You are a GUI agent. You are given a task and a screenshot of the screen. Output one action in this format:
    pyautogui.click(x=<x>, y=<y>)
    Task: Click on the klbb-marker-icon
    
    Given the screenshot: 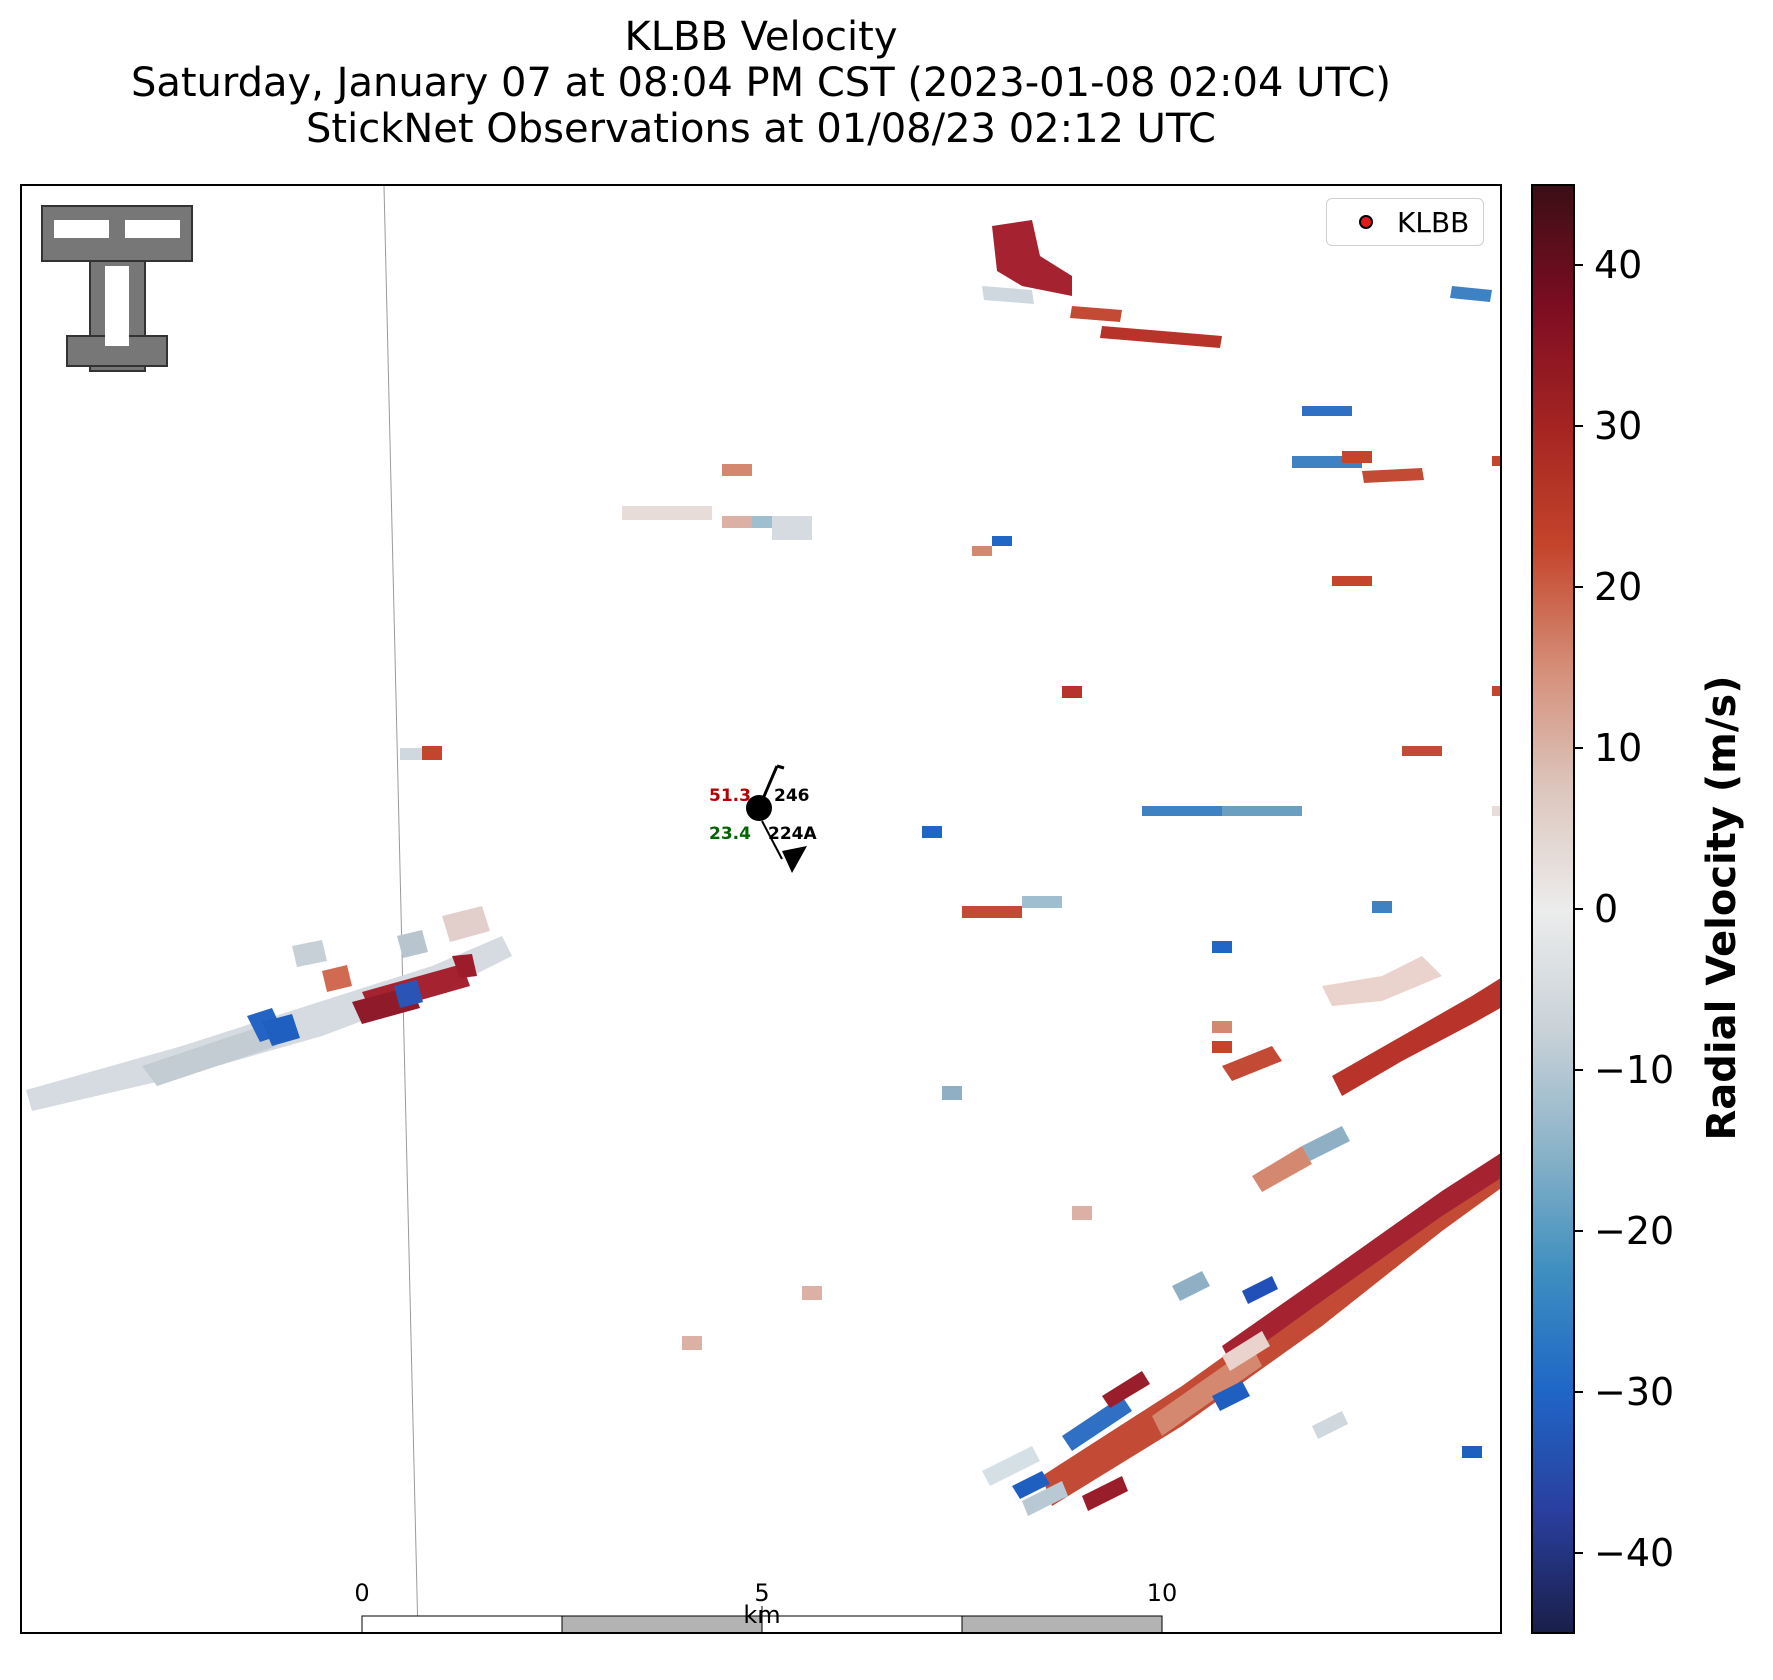 What is the action you would take?
    pyautogui.click(x=1366, y=222)
    